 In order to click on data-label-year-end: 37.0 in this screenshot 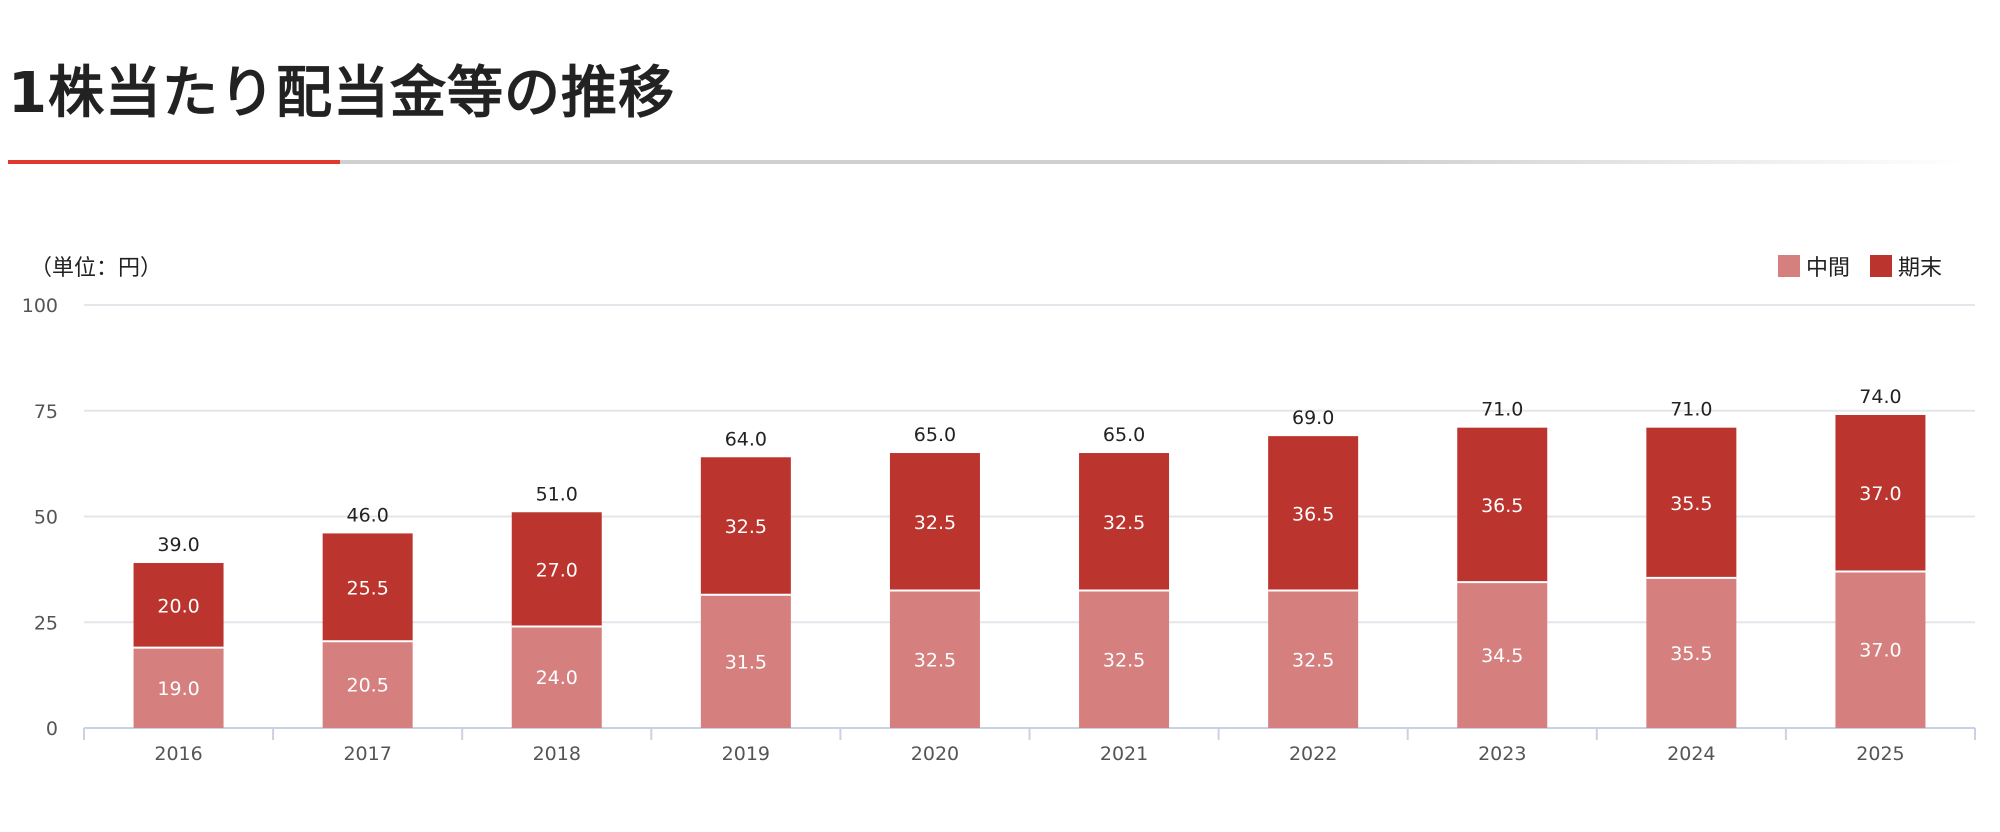, I will do `click(1880, 494)`.